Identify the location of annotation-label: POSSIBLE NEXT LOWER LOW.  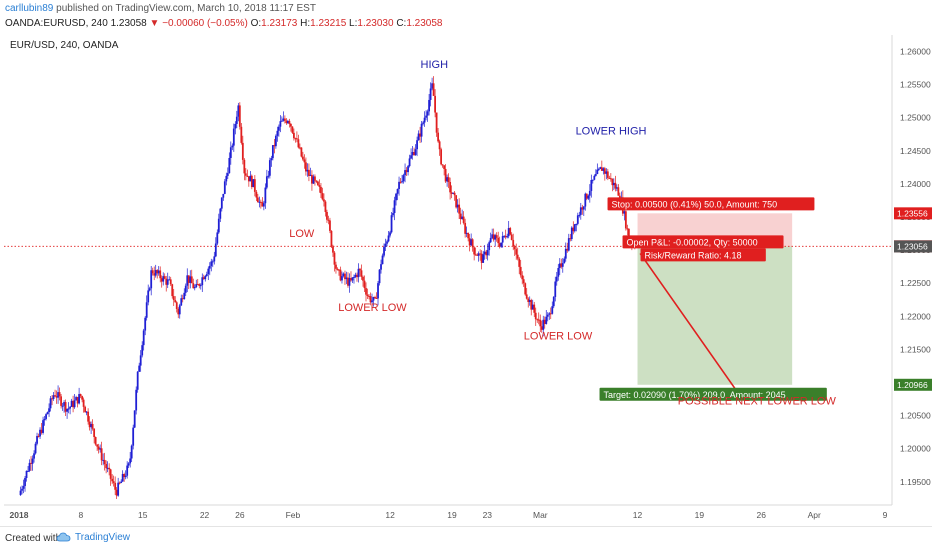
(757, 401).